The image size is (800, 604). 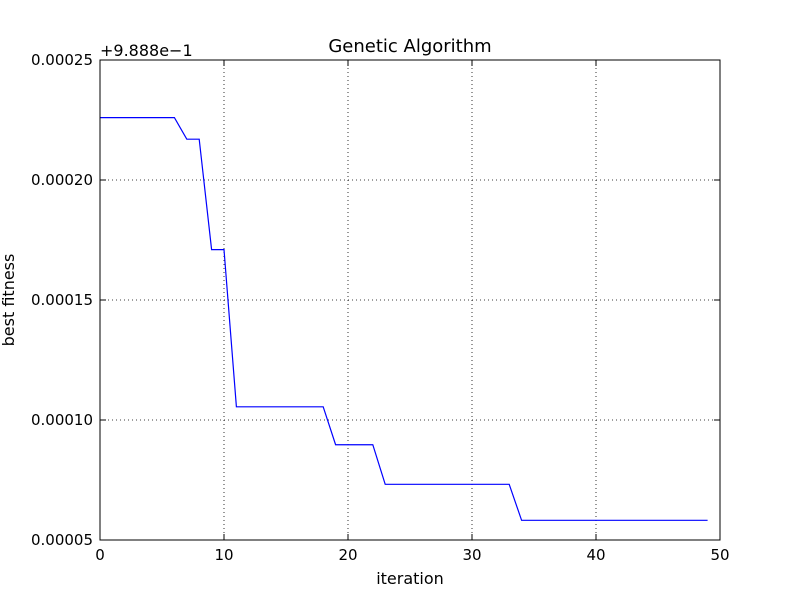 What do you see at coordinates (62, 300) in the screenshot?
I see `y-tick-label: 0.00015` at bounding box center [62, 300].